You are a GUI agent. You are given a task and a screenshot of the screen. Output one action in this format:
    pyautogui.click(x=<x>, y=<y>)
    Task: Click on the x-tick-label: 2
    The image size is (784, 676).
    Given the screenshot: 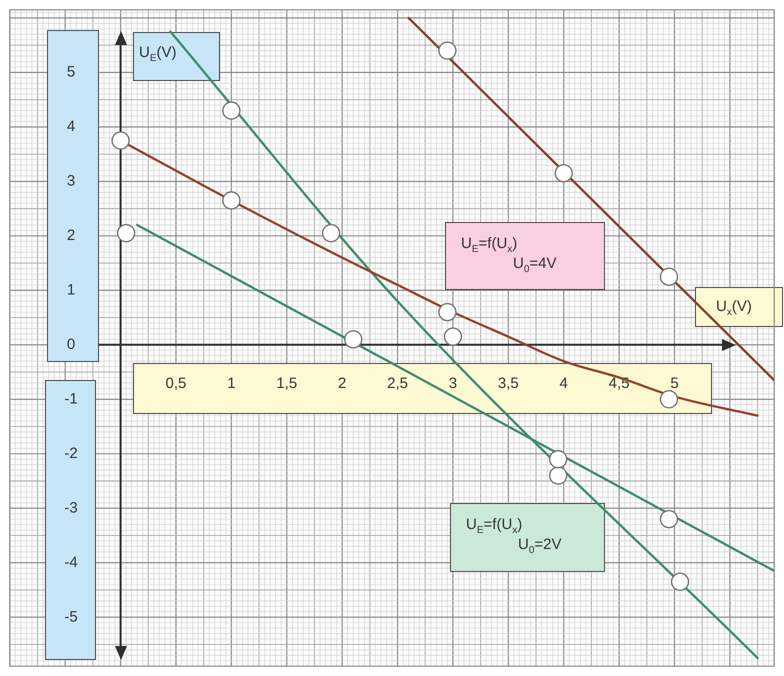 What is the action you would take?
    pyautogui.click(x=342, y=383)
    